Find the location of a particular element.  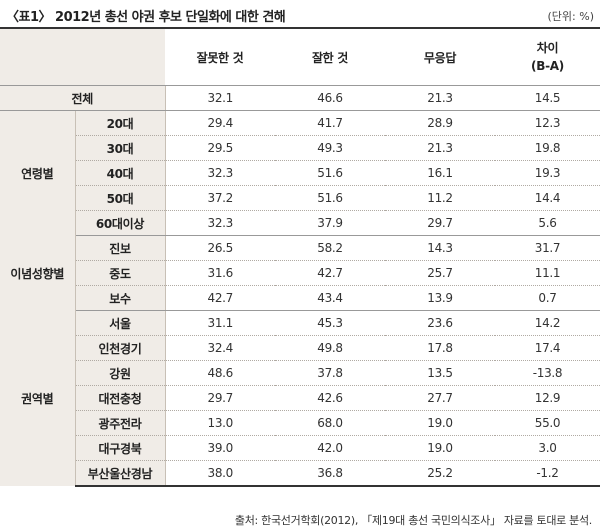

cell-value: 23.6 is located at coordinates (440, 323).